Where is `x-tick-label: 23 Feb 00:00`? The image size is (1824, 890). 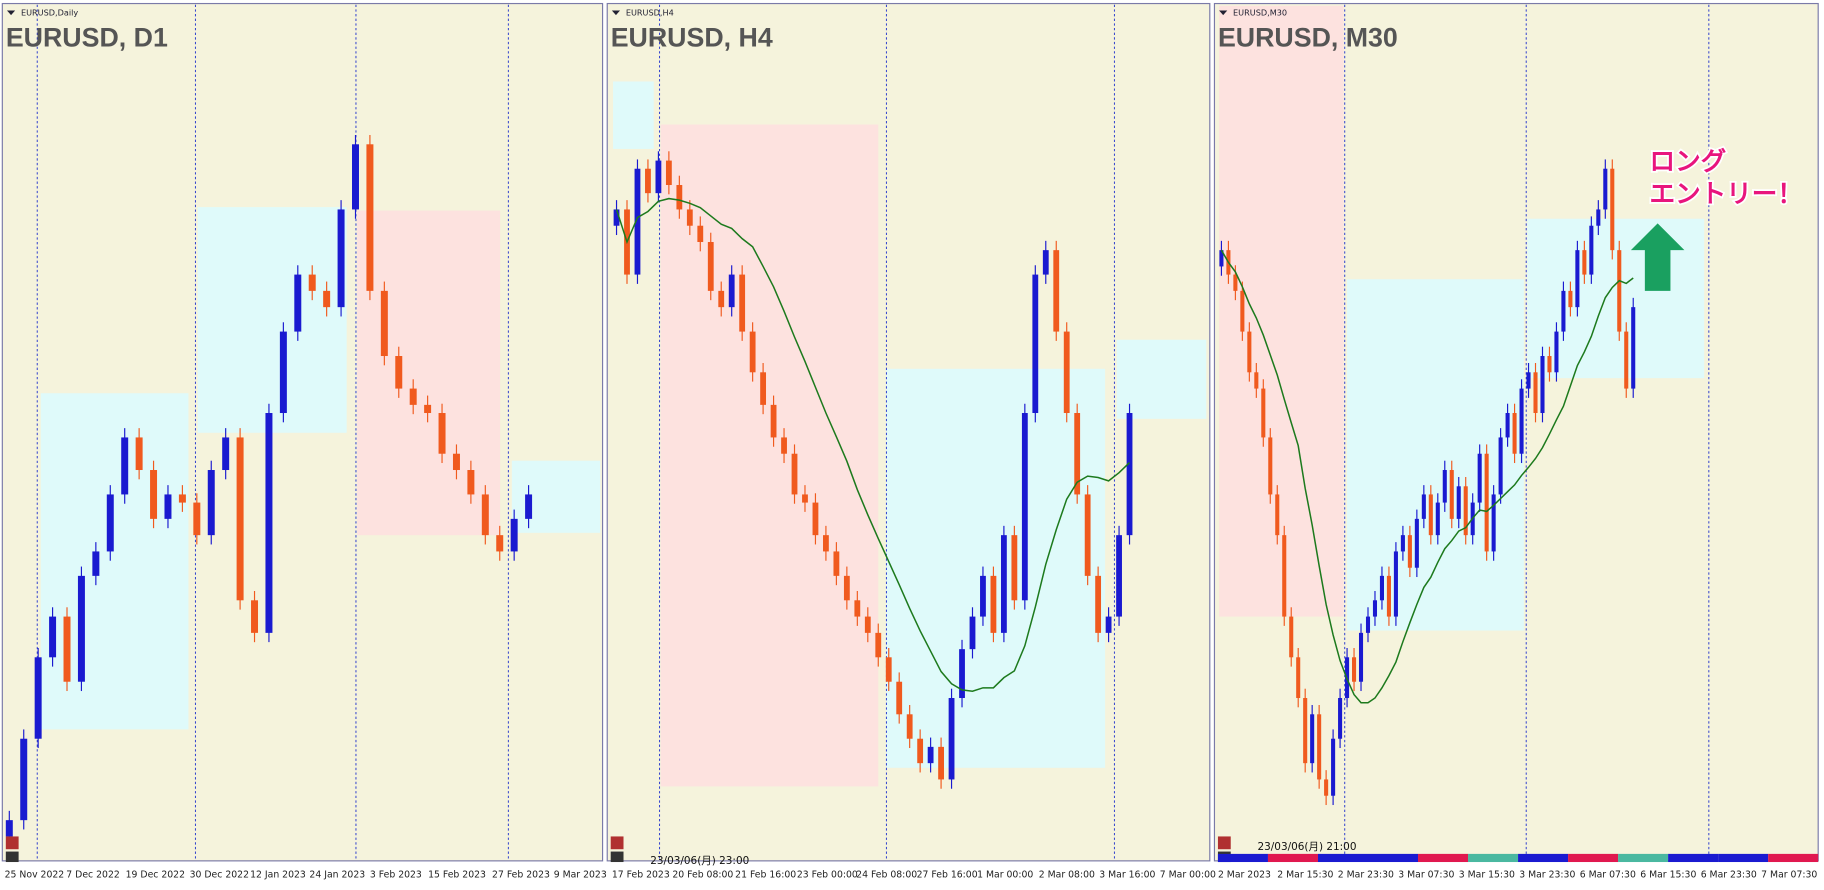 x-tick-label: 23 Feb 00:00 is located at coordinates (827, 874).